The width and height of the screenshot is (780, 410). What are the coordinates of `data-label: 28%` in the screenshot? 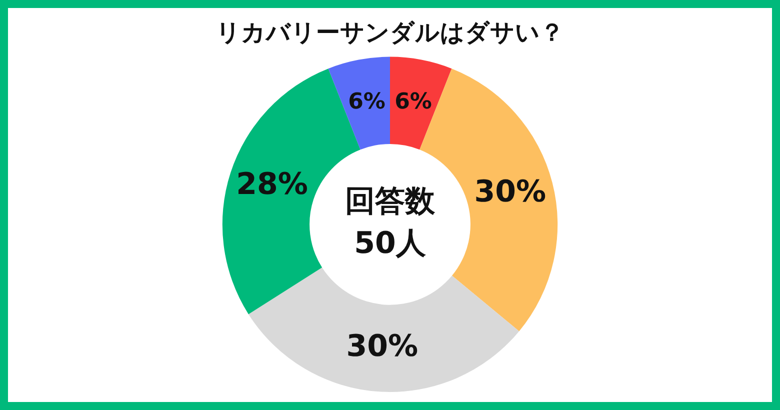 It's located at (272, 184).